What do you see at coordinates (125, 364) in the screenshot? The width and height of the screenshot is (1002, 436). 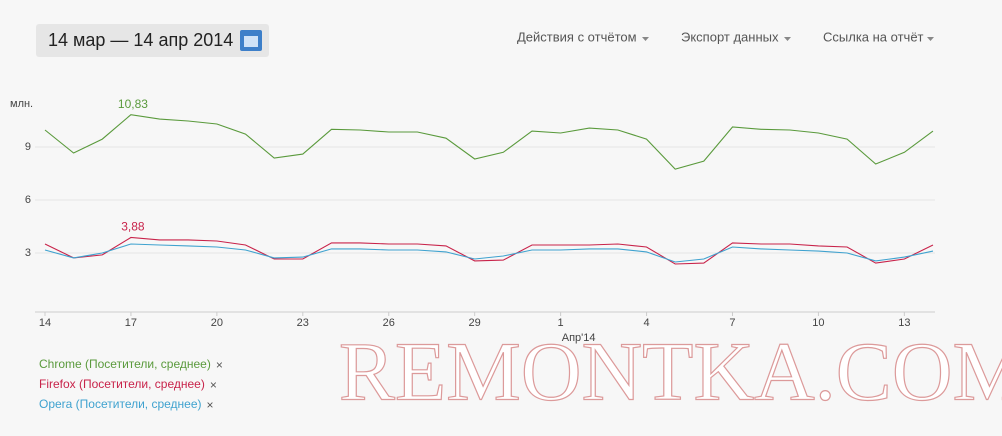 I see `legend-entry: Chrome (Посетители, среднее)` at bounding box center [125, 364].